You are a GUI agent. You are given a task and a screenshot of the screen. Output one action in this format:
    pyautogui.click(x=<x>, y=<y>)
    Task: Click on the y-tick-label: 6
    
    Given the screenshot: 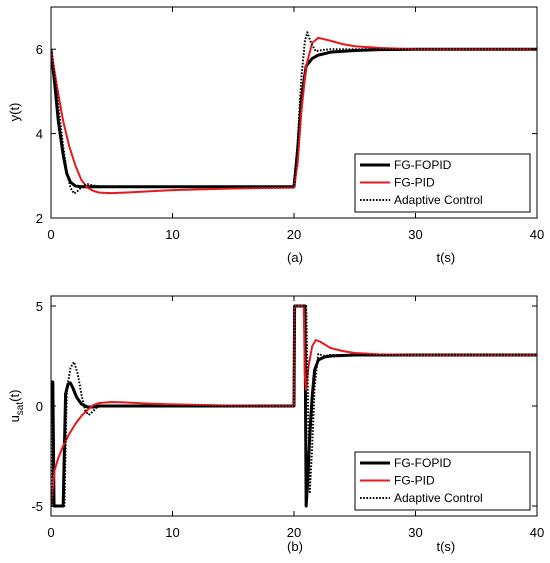 What is the action you would take?
    pyautogui.click(x=39, y=49)
    